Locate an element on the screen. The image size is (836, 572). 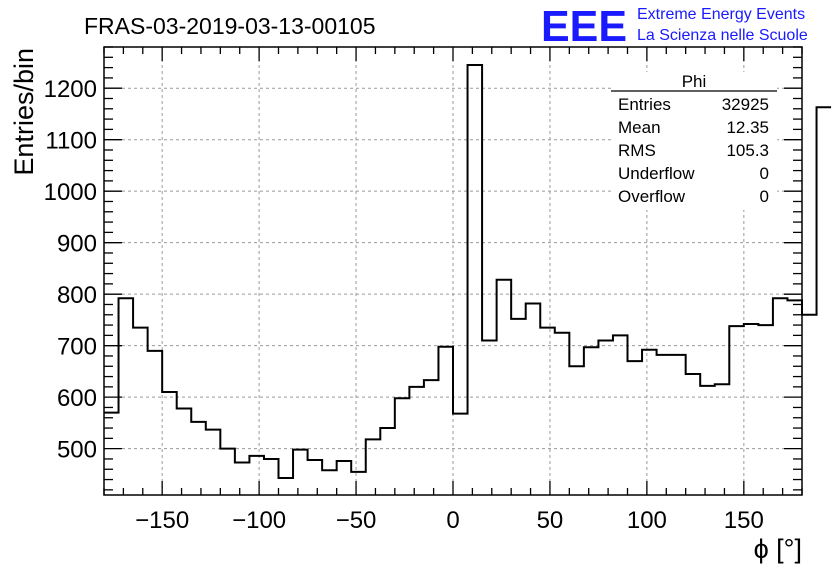
stats-row-label: Entries is located at coordinates (644, 104).